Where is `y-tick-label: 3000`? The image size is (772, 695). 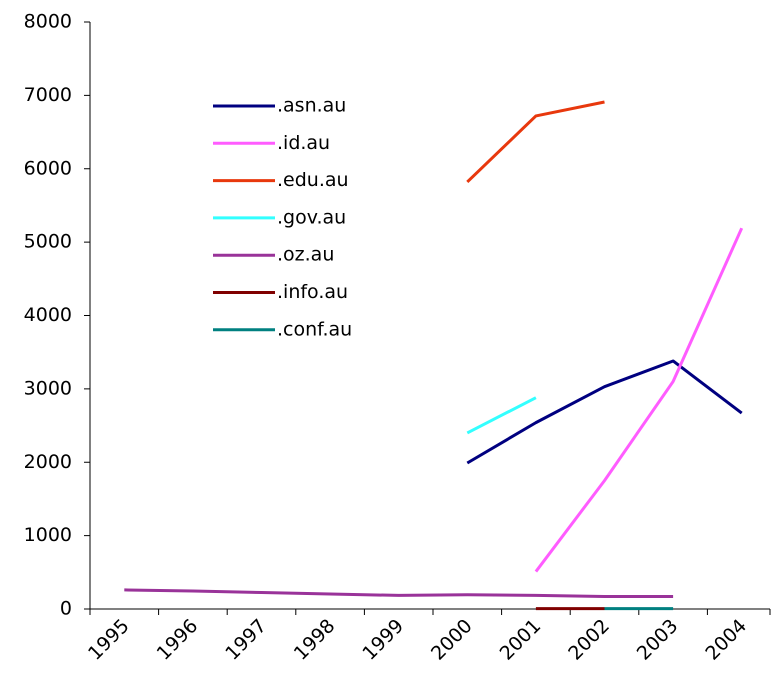
y-tick-label: 3000 is located at coordinates (48, 388).